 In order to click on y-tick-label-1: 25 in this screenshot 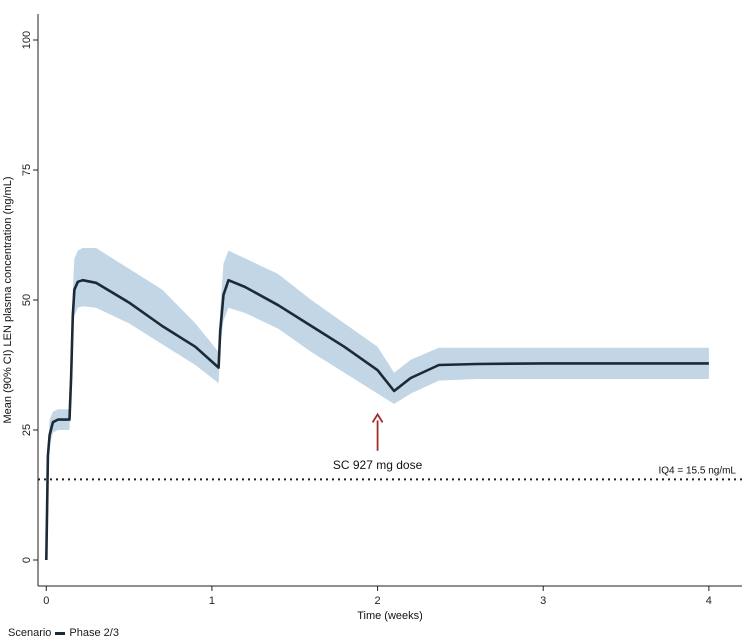, I will do `click(27, 430)`.